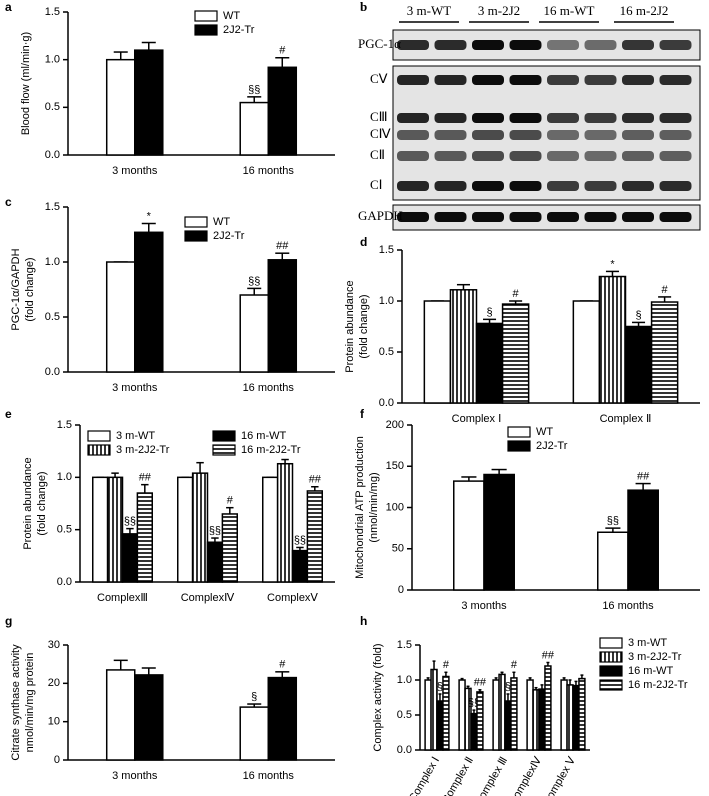 Image resolution: width=709 pixels, height=796 pixels. Describe the element at coordinates (651, 671) in the screenshot. I see `legend-label: 16 m-WT` at that location.